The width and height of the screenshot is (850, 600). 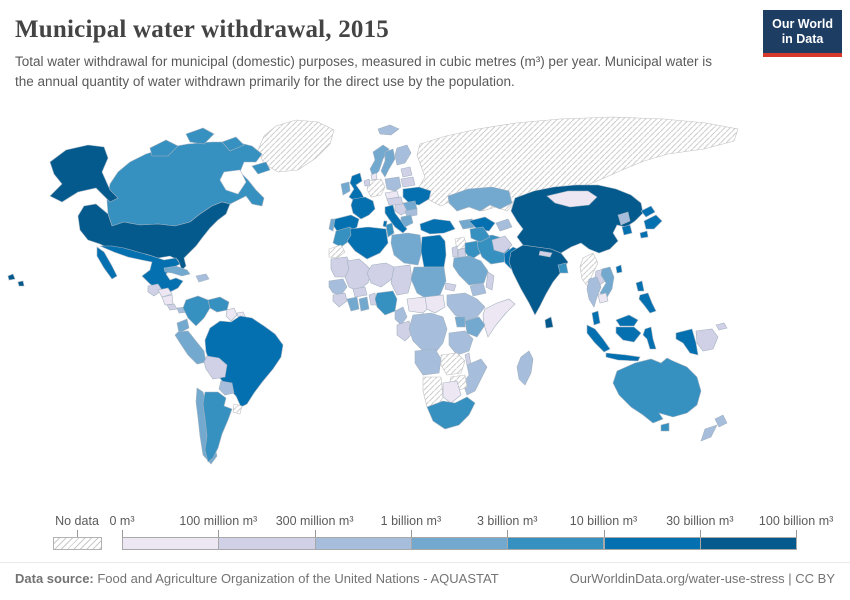 I want to click on country-libya, so click(x=406, y=249).